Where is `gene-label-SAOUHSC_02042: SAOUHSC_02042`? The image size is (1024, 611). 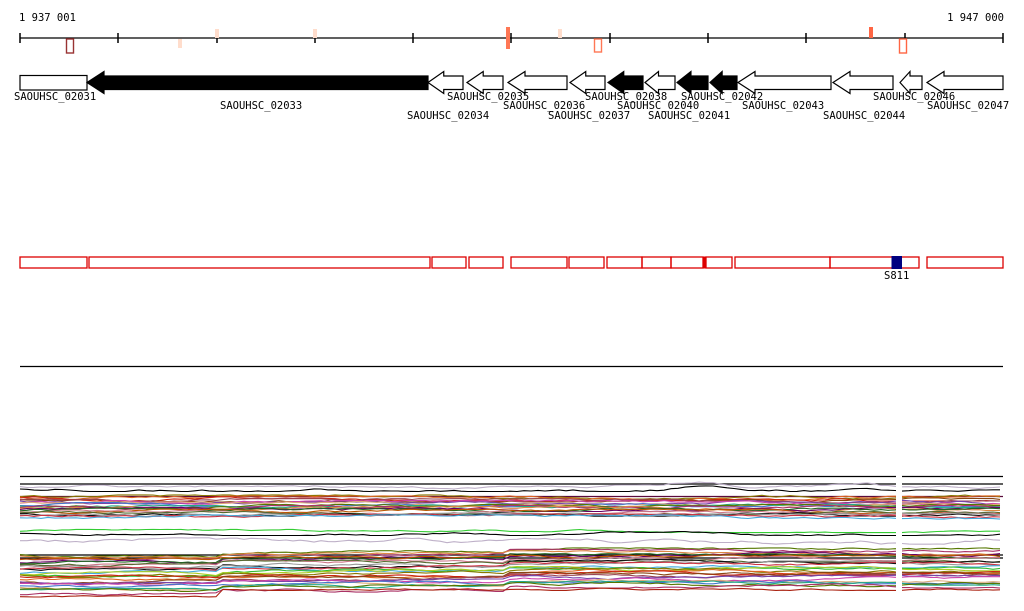
gene-label-SAOUHSC_02042: SAOUHSC_02042 is located at coordinates (722, 97).